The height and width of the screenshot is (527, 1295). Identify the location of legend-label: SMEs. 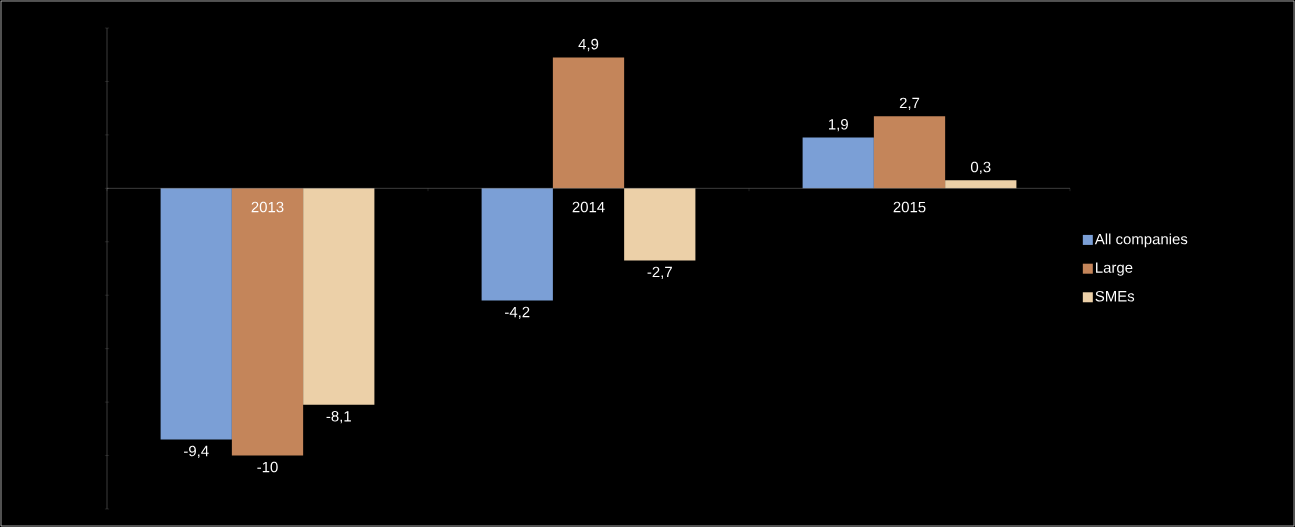
(1115, 296).